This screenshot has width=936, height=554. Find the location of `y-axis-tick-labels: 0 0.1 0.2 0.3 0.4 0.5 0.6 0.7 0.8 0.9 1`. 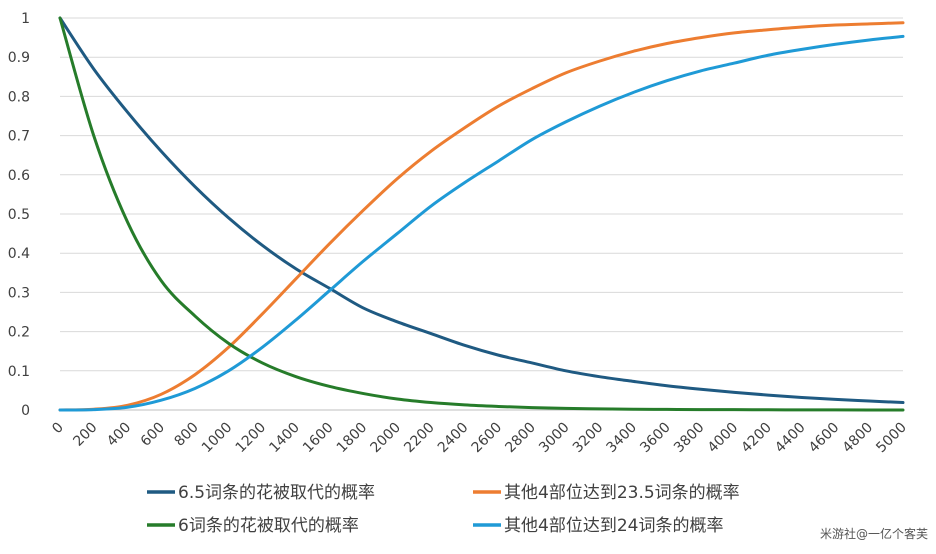

y-axis-tick-labels: 0 0.1 0.2 0.3 0.4 0.5 0.6 0.7 0.8 0.9 1 is located at coordinates (19, 215).